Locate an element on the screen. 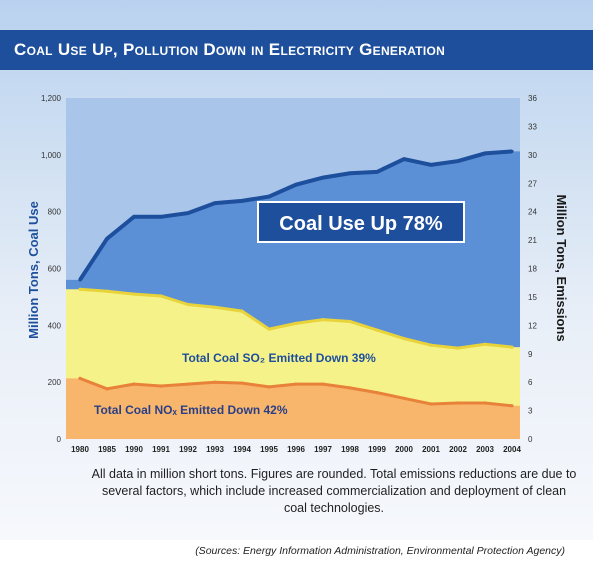 The height and width of the screenshot is (567, 593). right-tick-label: 18 is located at coordinates (532, 269).